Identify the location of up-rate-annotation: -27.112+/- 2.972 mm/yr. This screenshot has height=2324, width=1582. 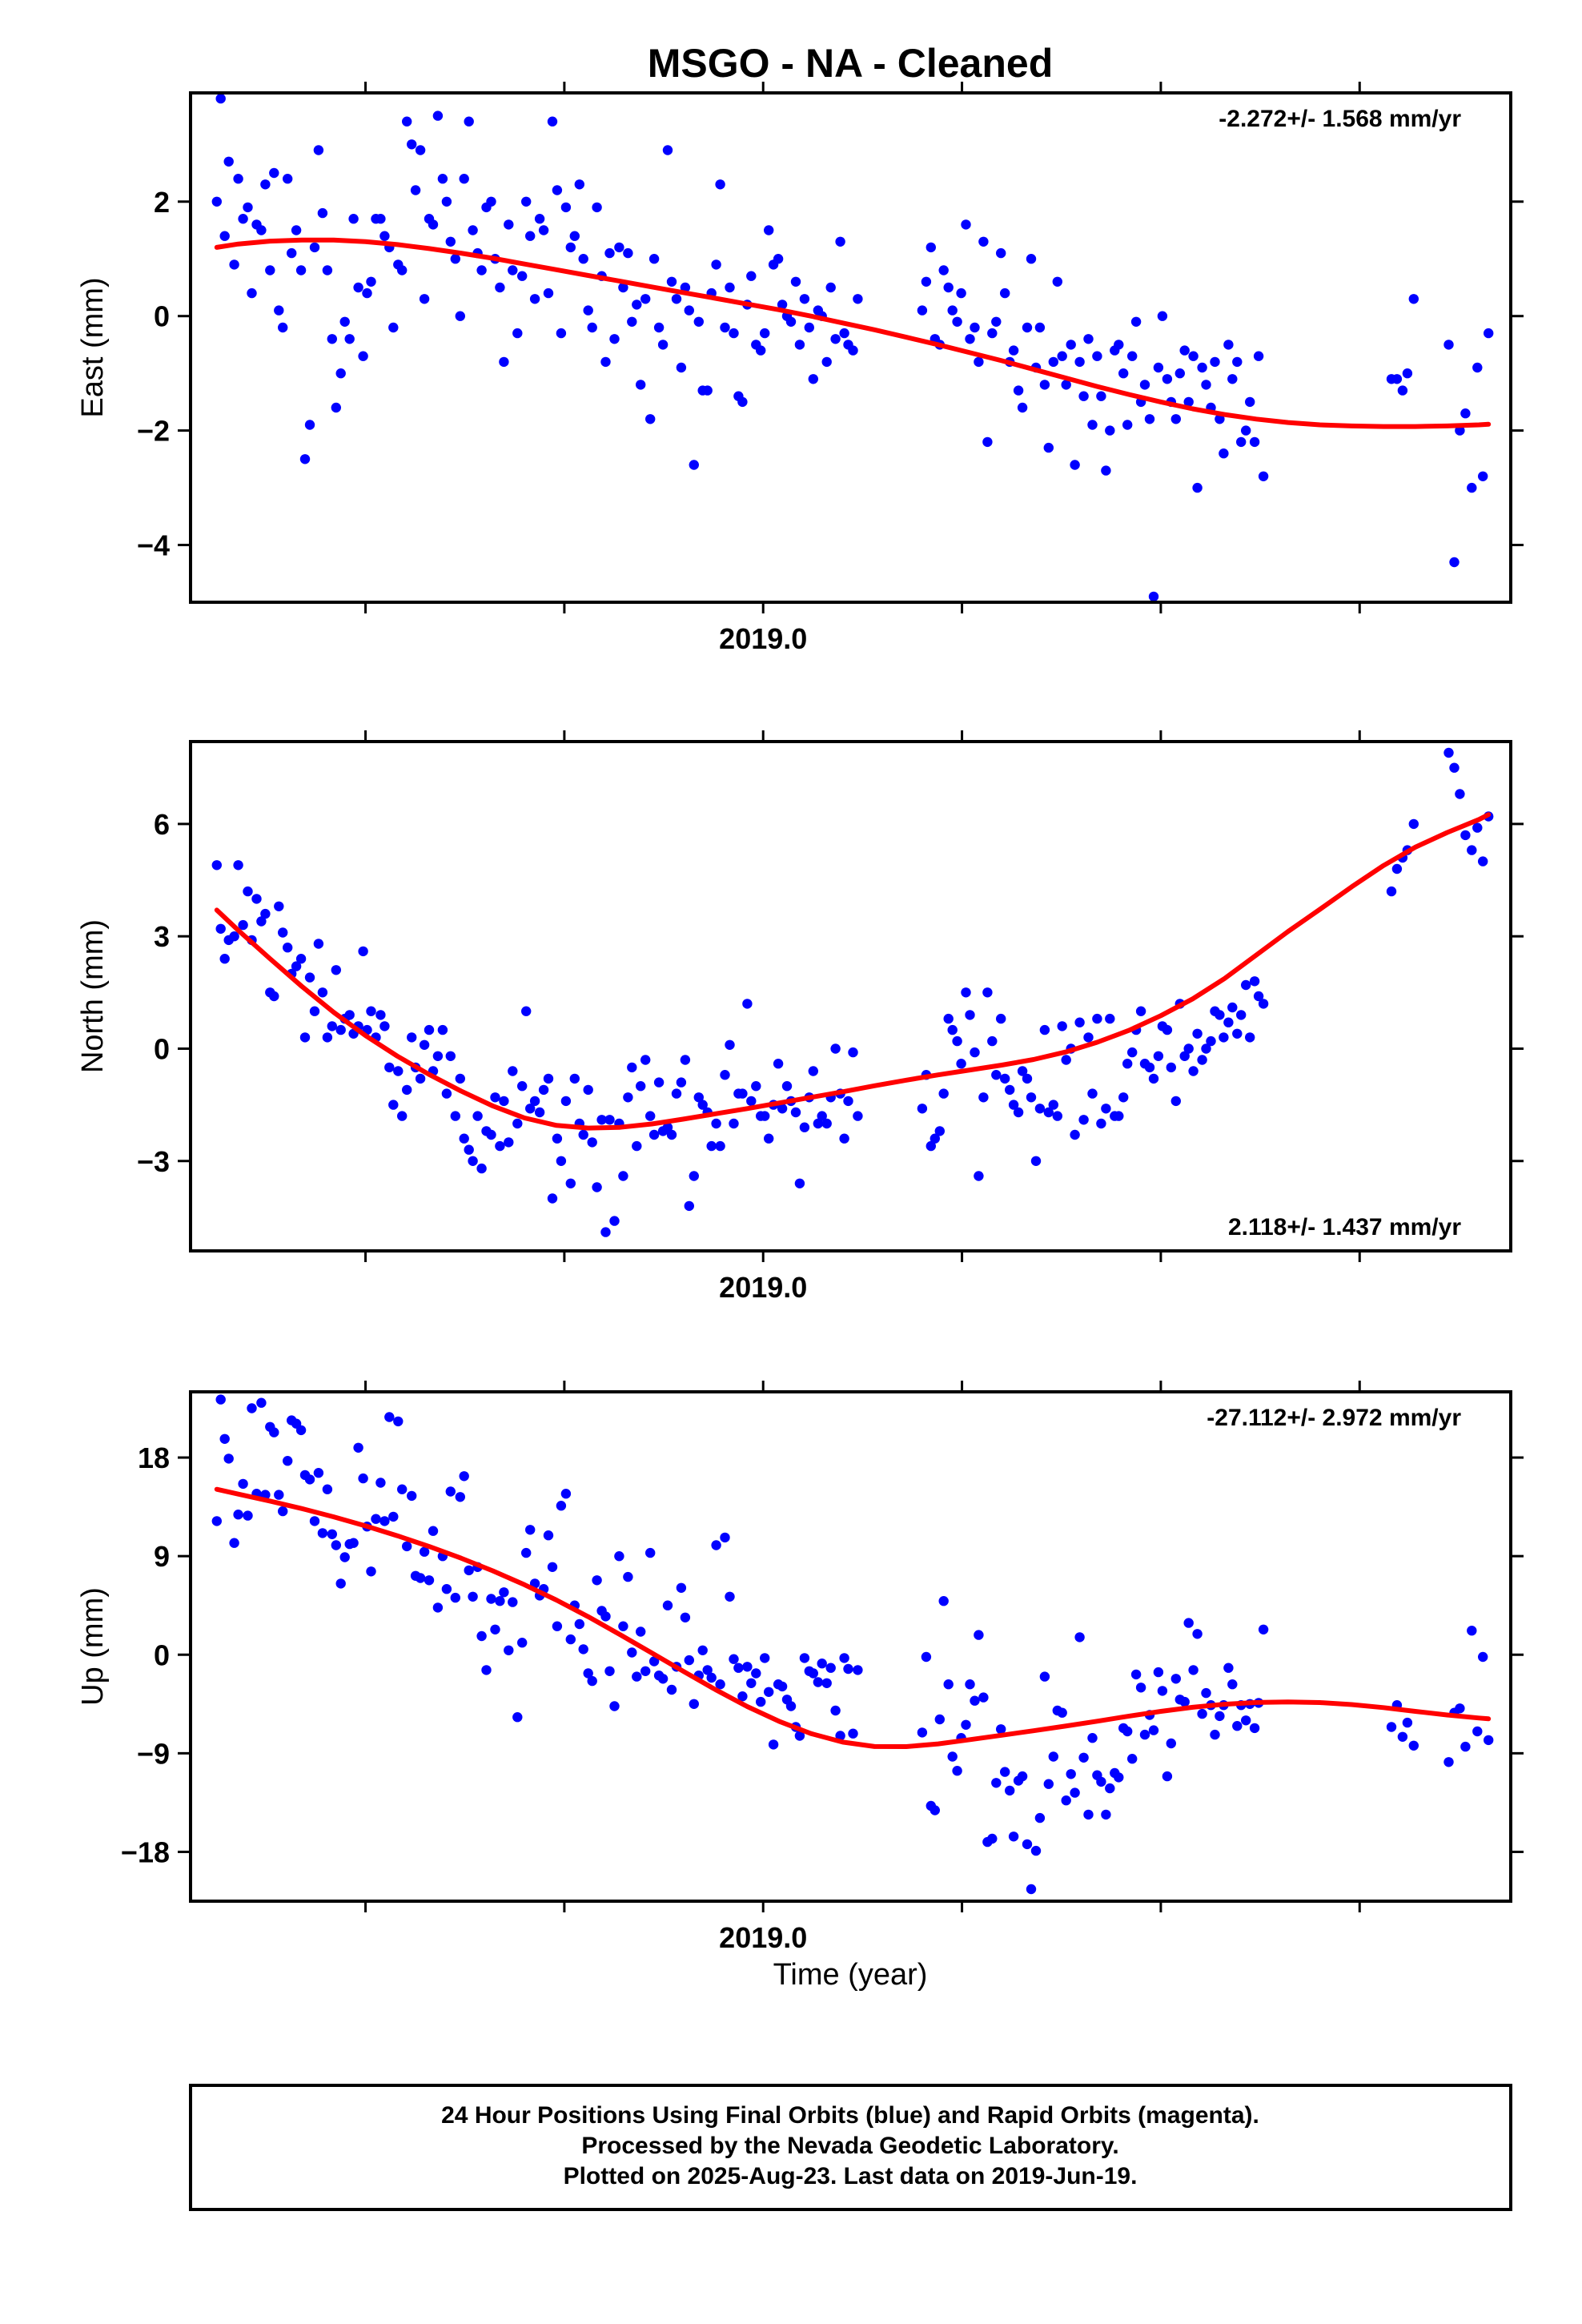
(1334, 1418).